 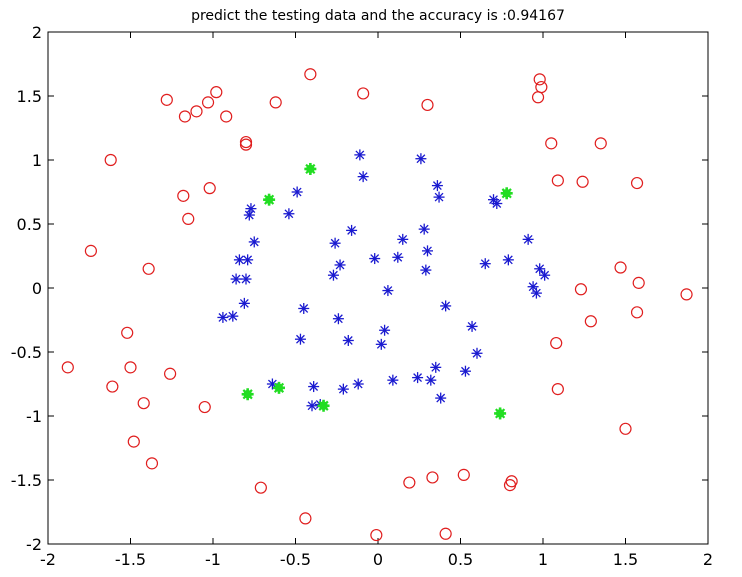 What do you see at coordinates (37, 160) in the screenshot?
I see `y-tick-label: 1` at bounding box center [37, 160].